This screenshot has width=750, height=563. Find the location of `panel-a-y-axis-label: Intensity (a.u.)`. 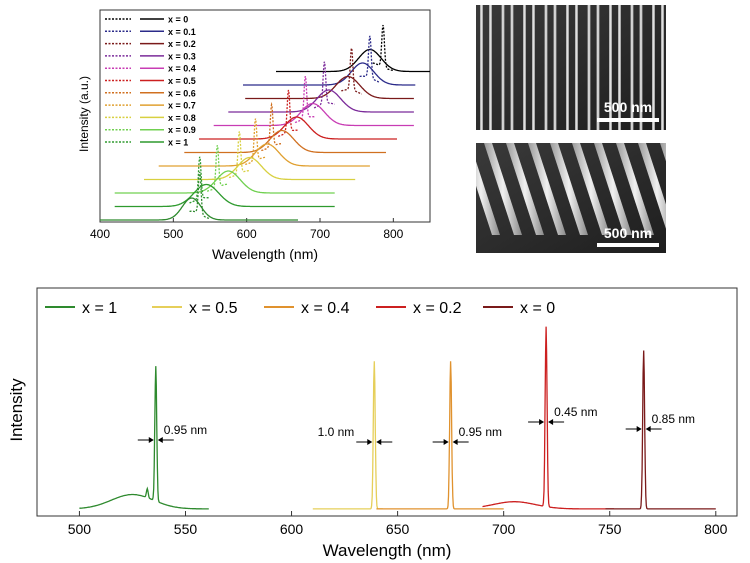

panel-a-y-axis-label: Intensity (a.u.) is located at coordinates (84, 114).